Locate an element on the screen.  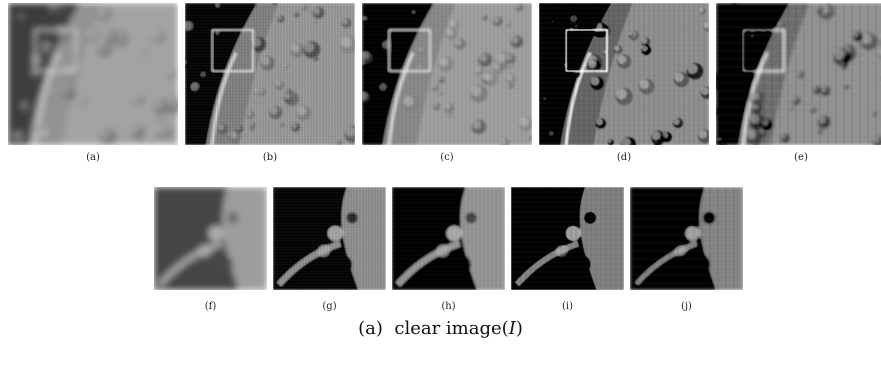
panel-label: (g) is located at coordinates (329, 306).